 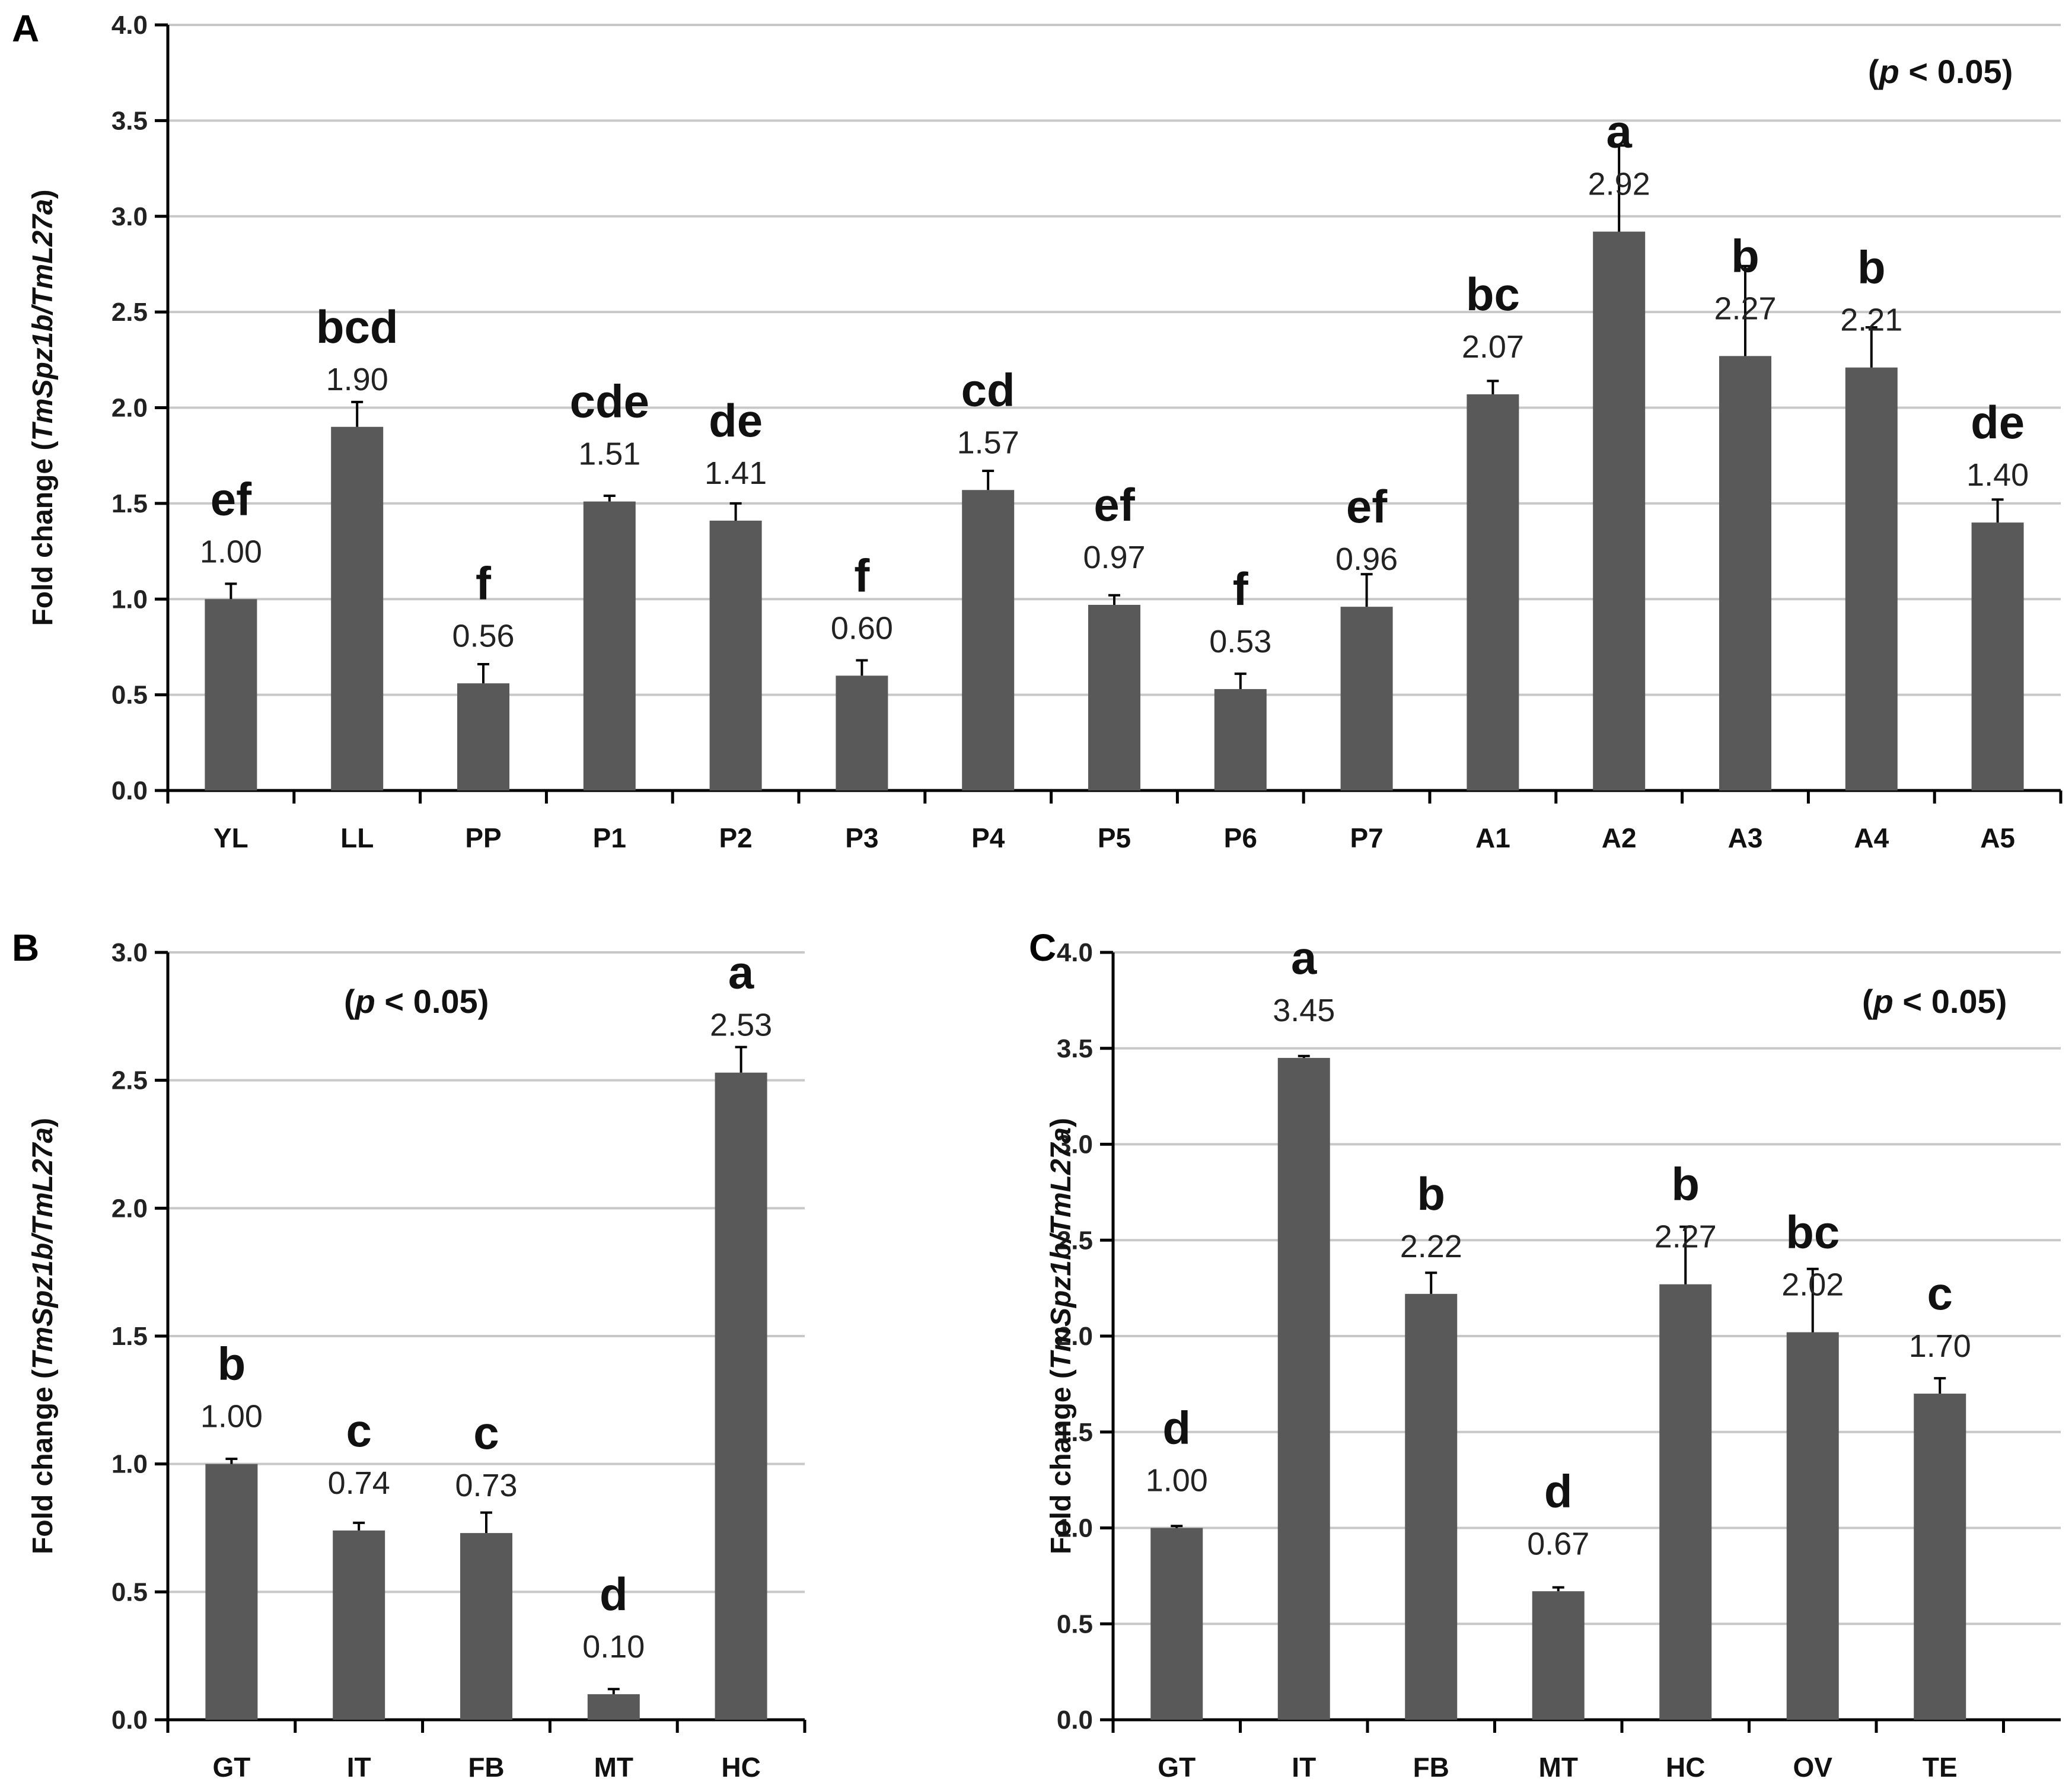 What do you see at coordinates (129, 1336) in the screenshot?
I see `y-tick-label: 1.5` at bounding box center [129, 1336].